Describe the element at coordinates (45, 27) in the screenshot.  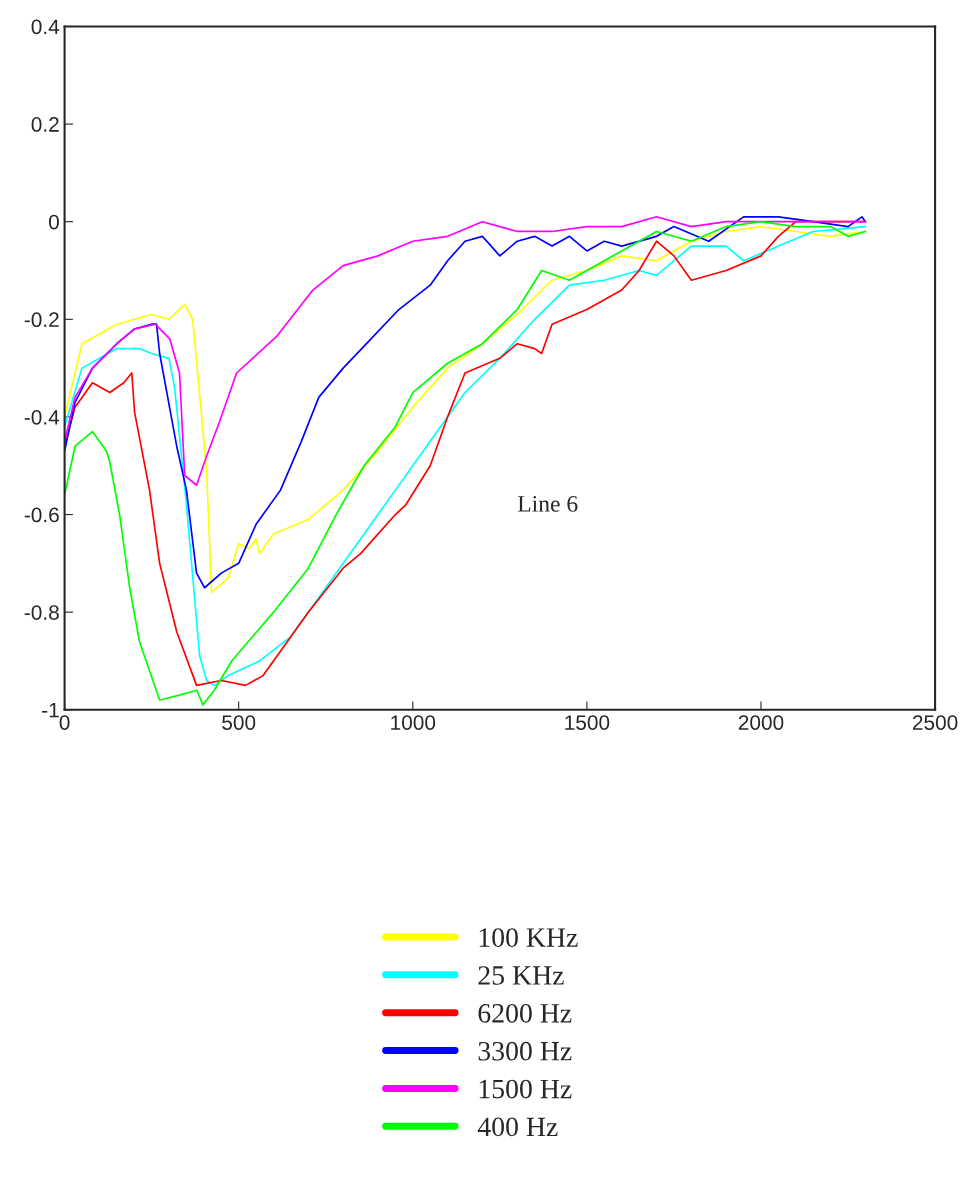
I see `y-tick-label: 0.4` at that location.